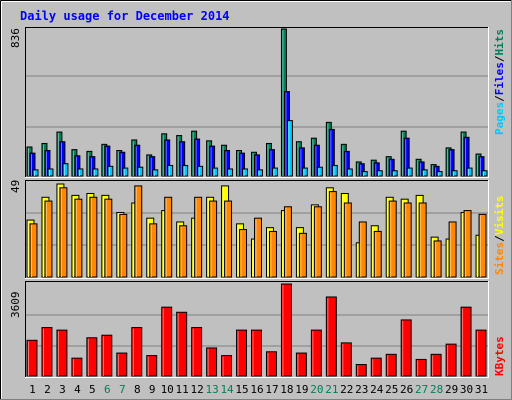  What do you see at coordinates (347, 240) in the screenshot?
I see `sites-bar-day-22-fill` at bounding box center [347, 240].